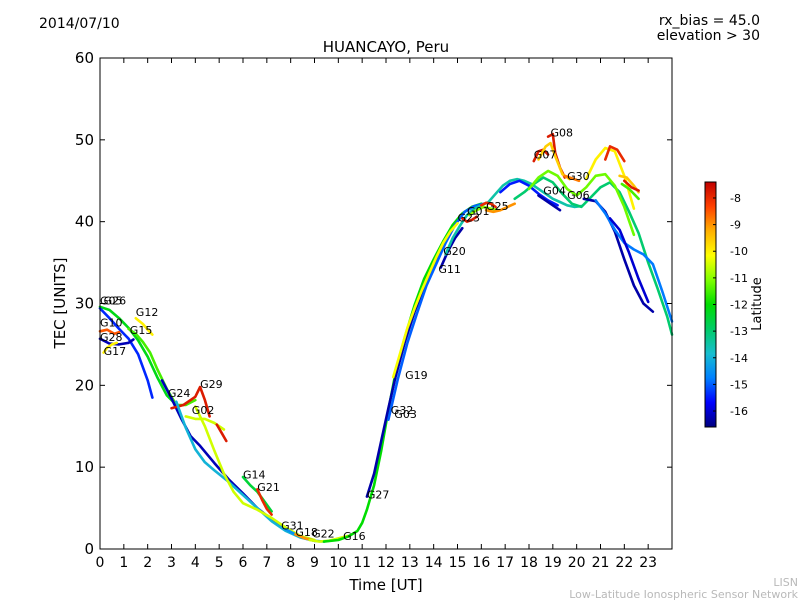  Describe the element at coordinates (648, 563) in the screenshot. I see `x-tick-label: 23` at that location.